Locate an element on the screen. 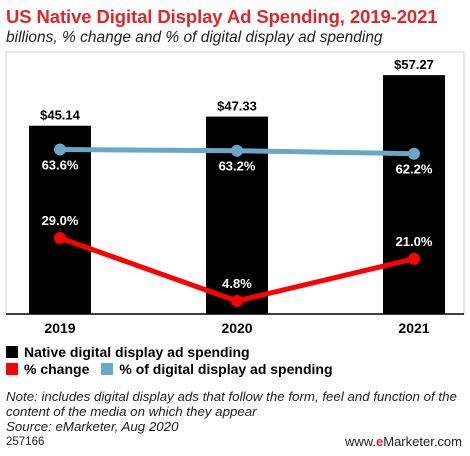 The height and width of the screenshot is (456, 470). legend-label-bars: Native digital display ad spending is located at coordinates (137, 352).